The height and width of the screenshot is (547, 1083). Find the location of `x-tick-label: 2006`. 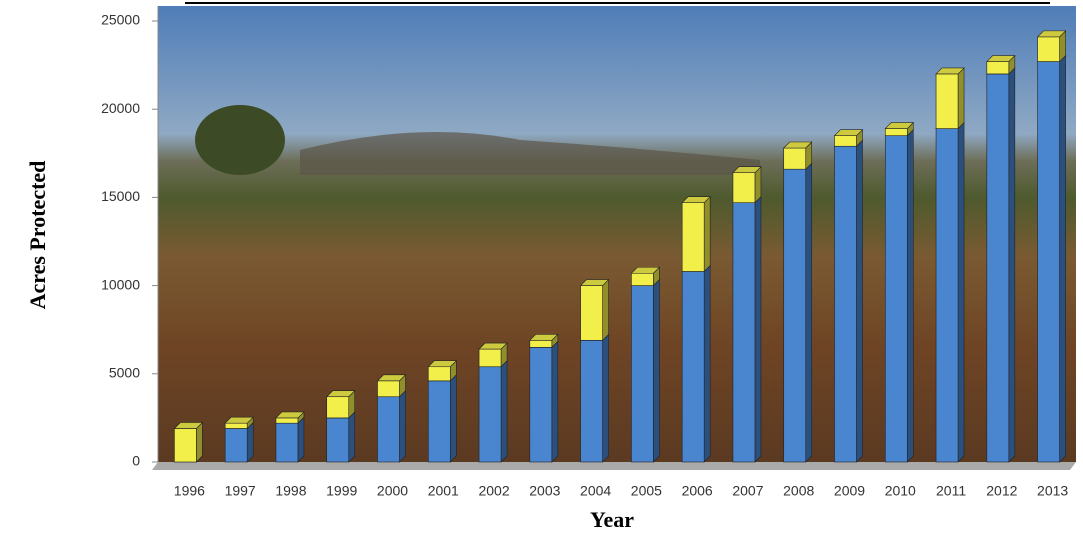

x-tick-label: 2006 is located at coordinates (697, 491).